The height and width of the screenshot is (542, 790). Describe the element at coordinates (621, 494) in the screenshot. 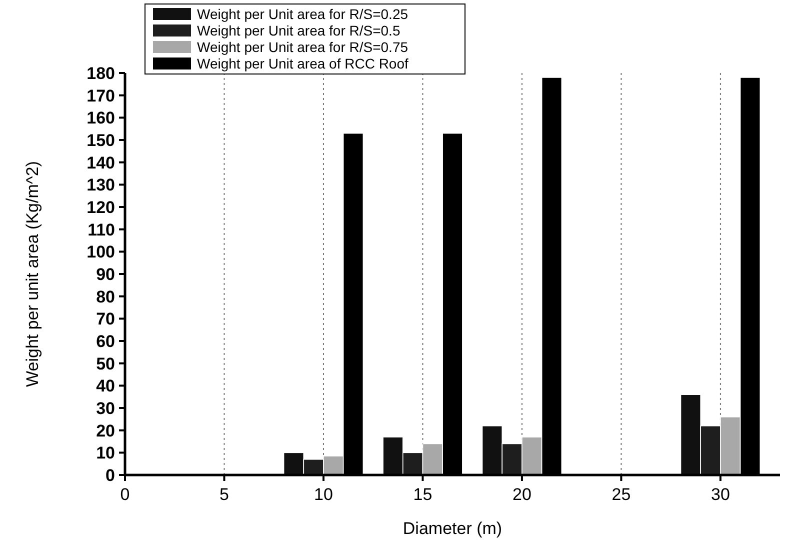

I see `x-tick-label: 25` at that location.